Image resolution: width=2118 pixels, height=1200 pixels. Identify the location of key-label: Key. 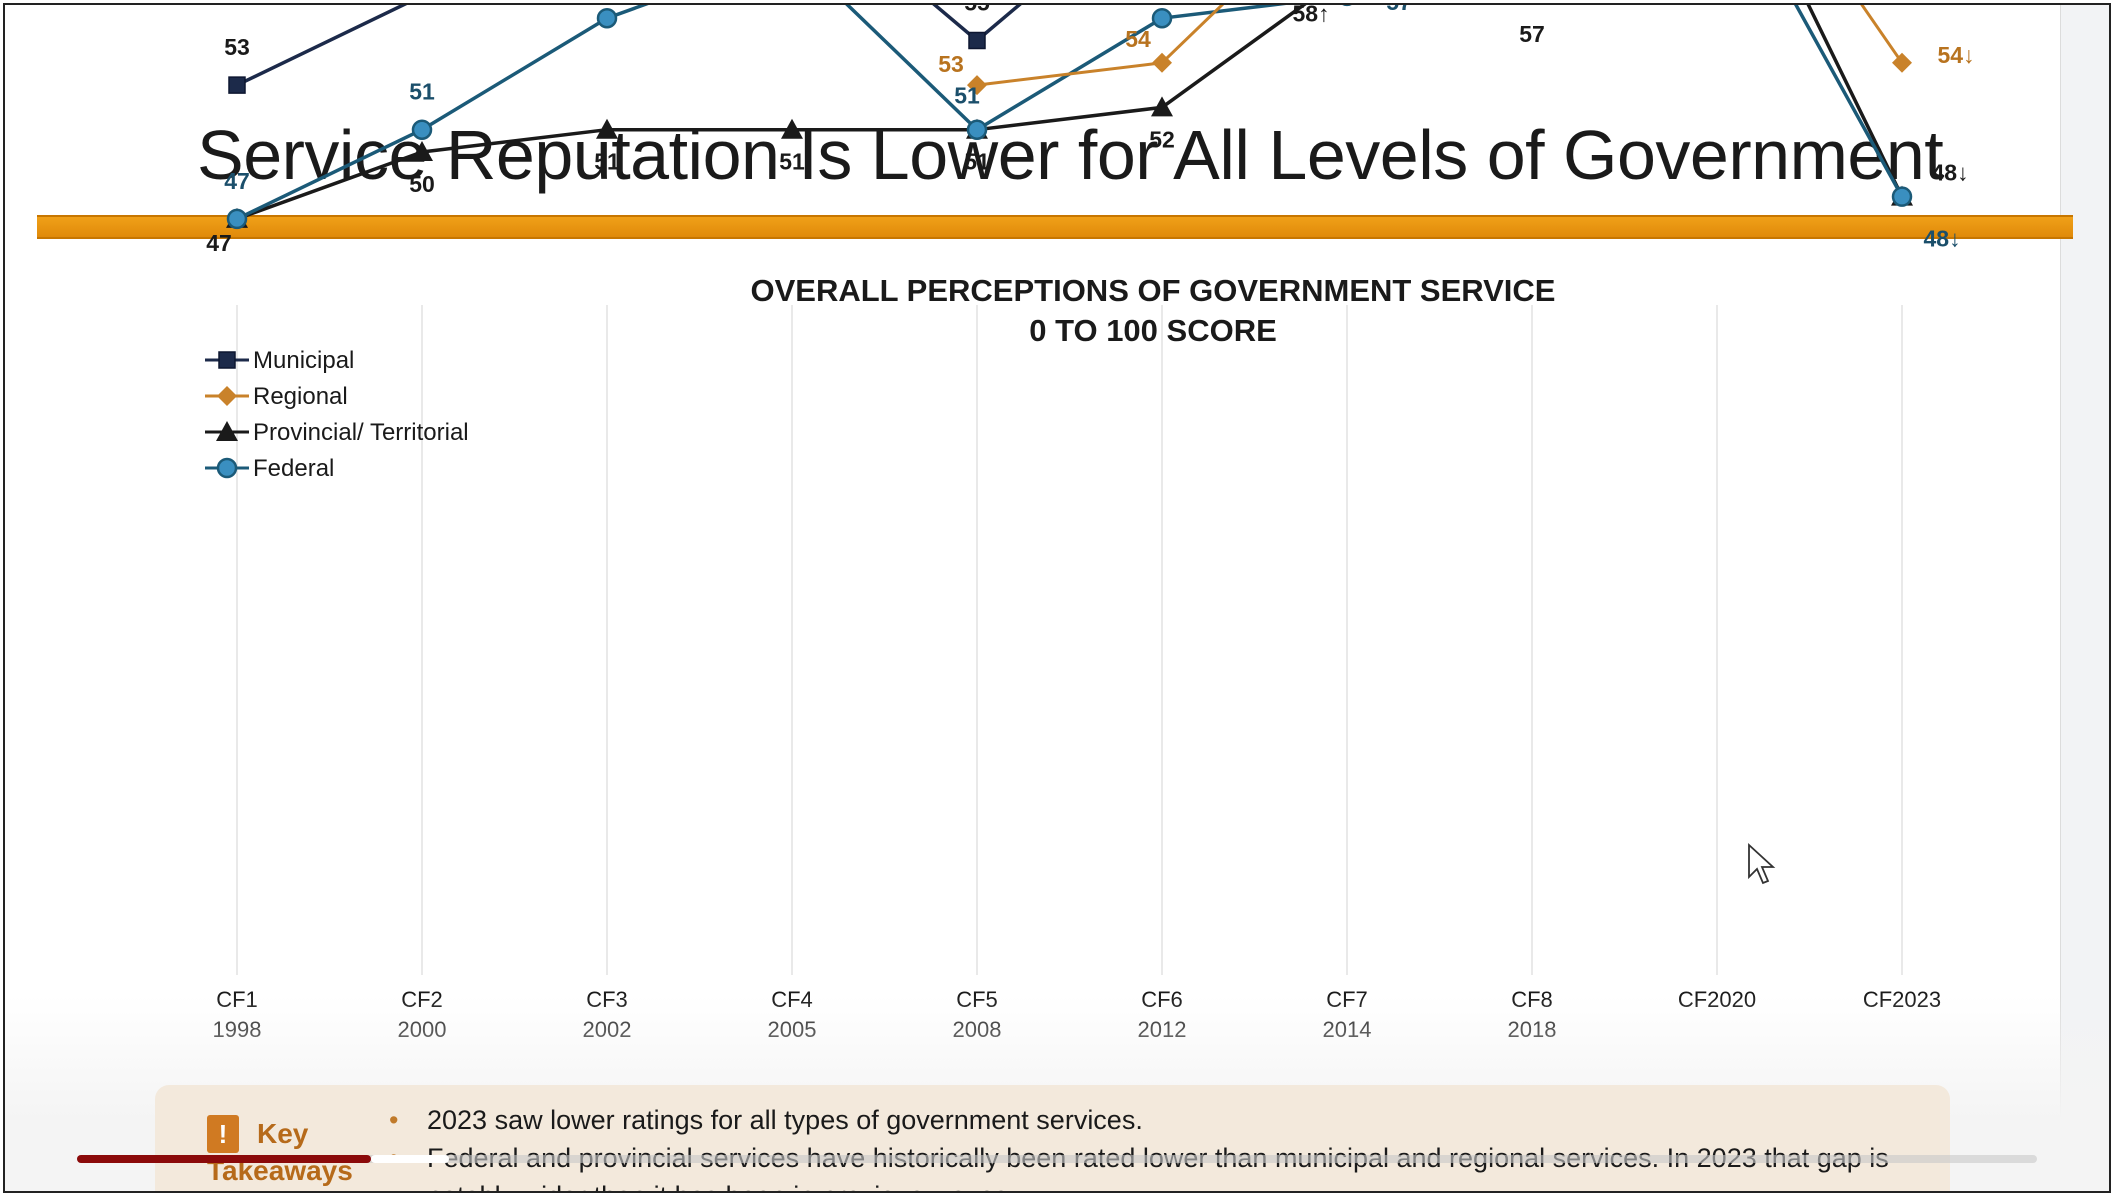
(283, 1133).